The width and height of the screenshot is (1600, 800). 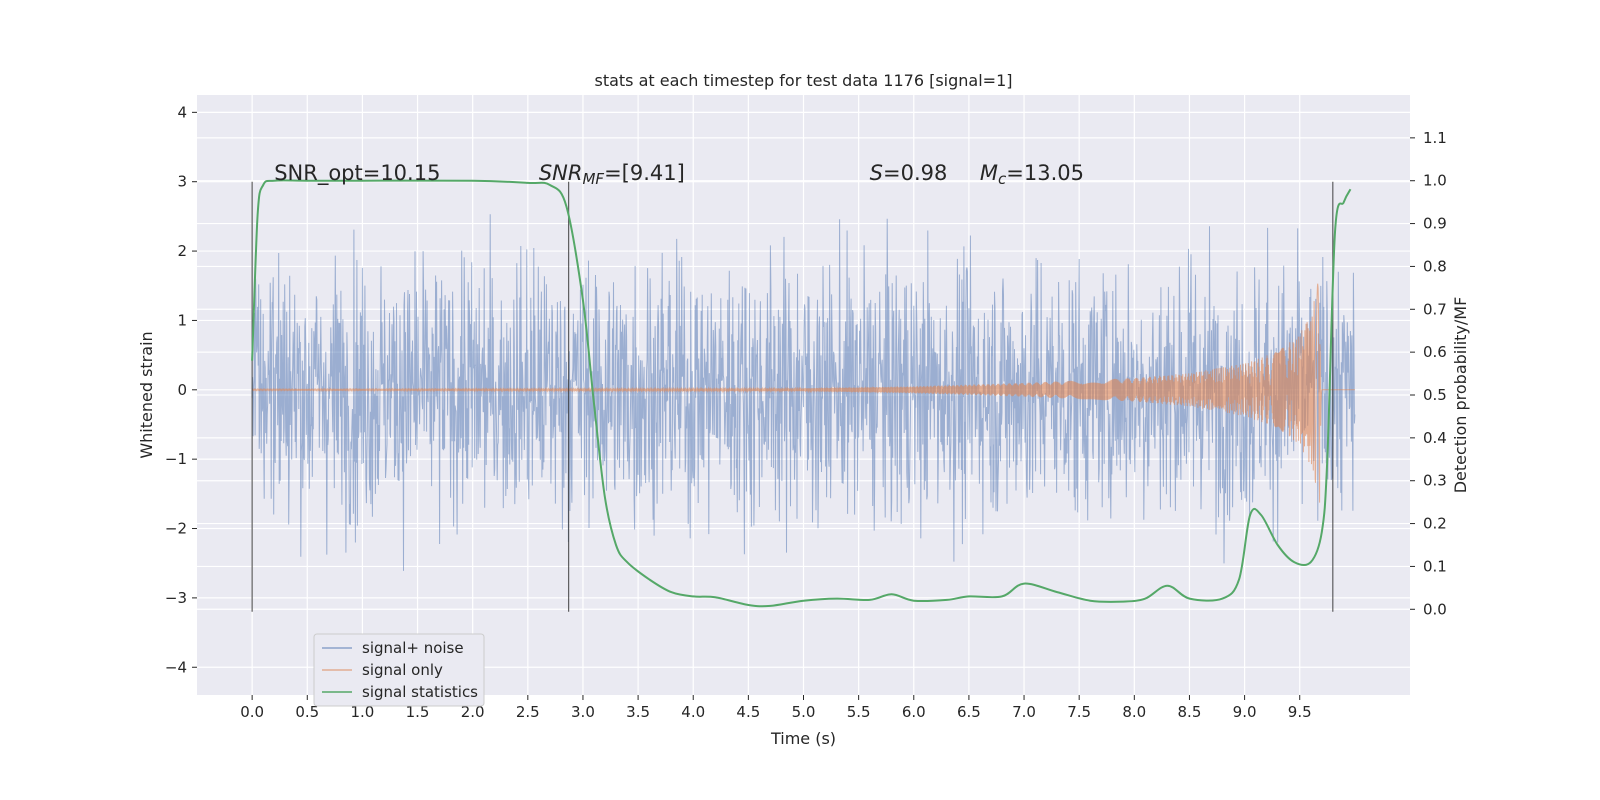 I want to click on y-tick-label: 2, so click(x=182, y=251).